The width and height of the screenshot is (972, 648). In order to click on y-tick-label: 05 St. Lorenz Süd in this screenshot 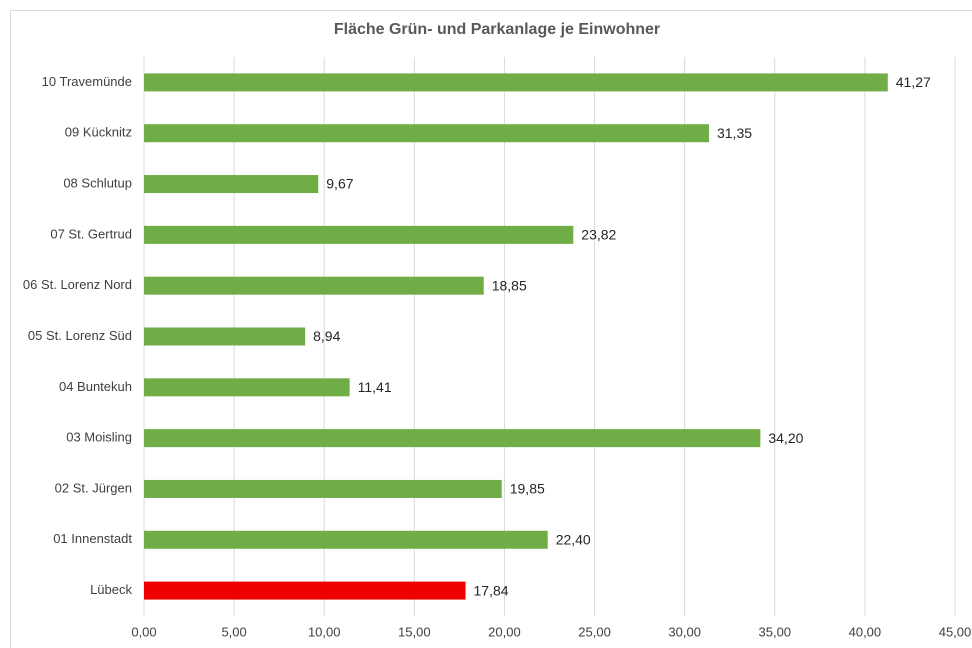, I will do `click(80, 335)`.